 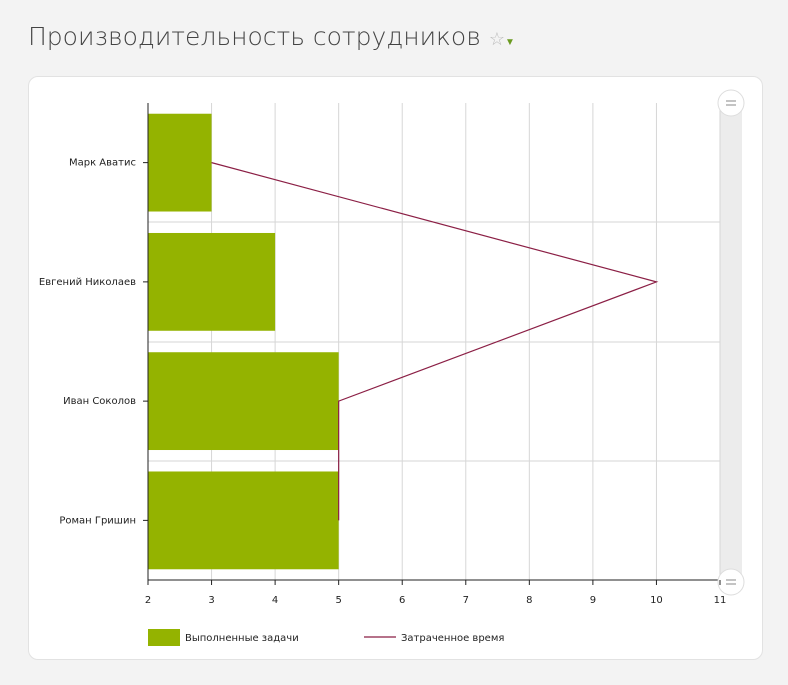 What do you see at coordinates (496, 39) in the screenshot?
I see `favorite-star: ☆` at bounding box center [496, 39].